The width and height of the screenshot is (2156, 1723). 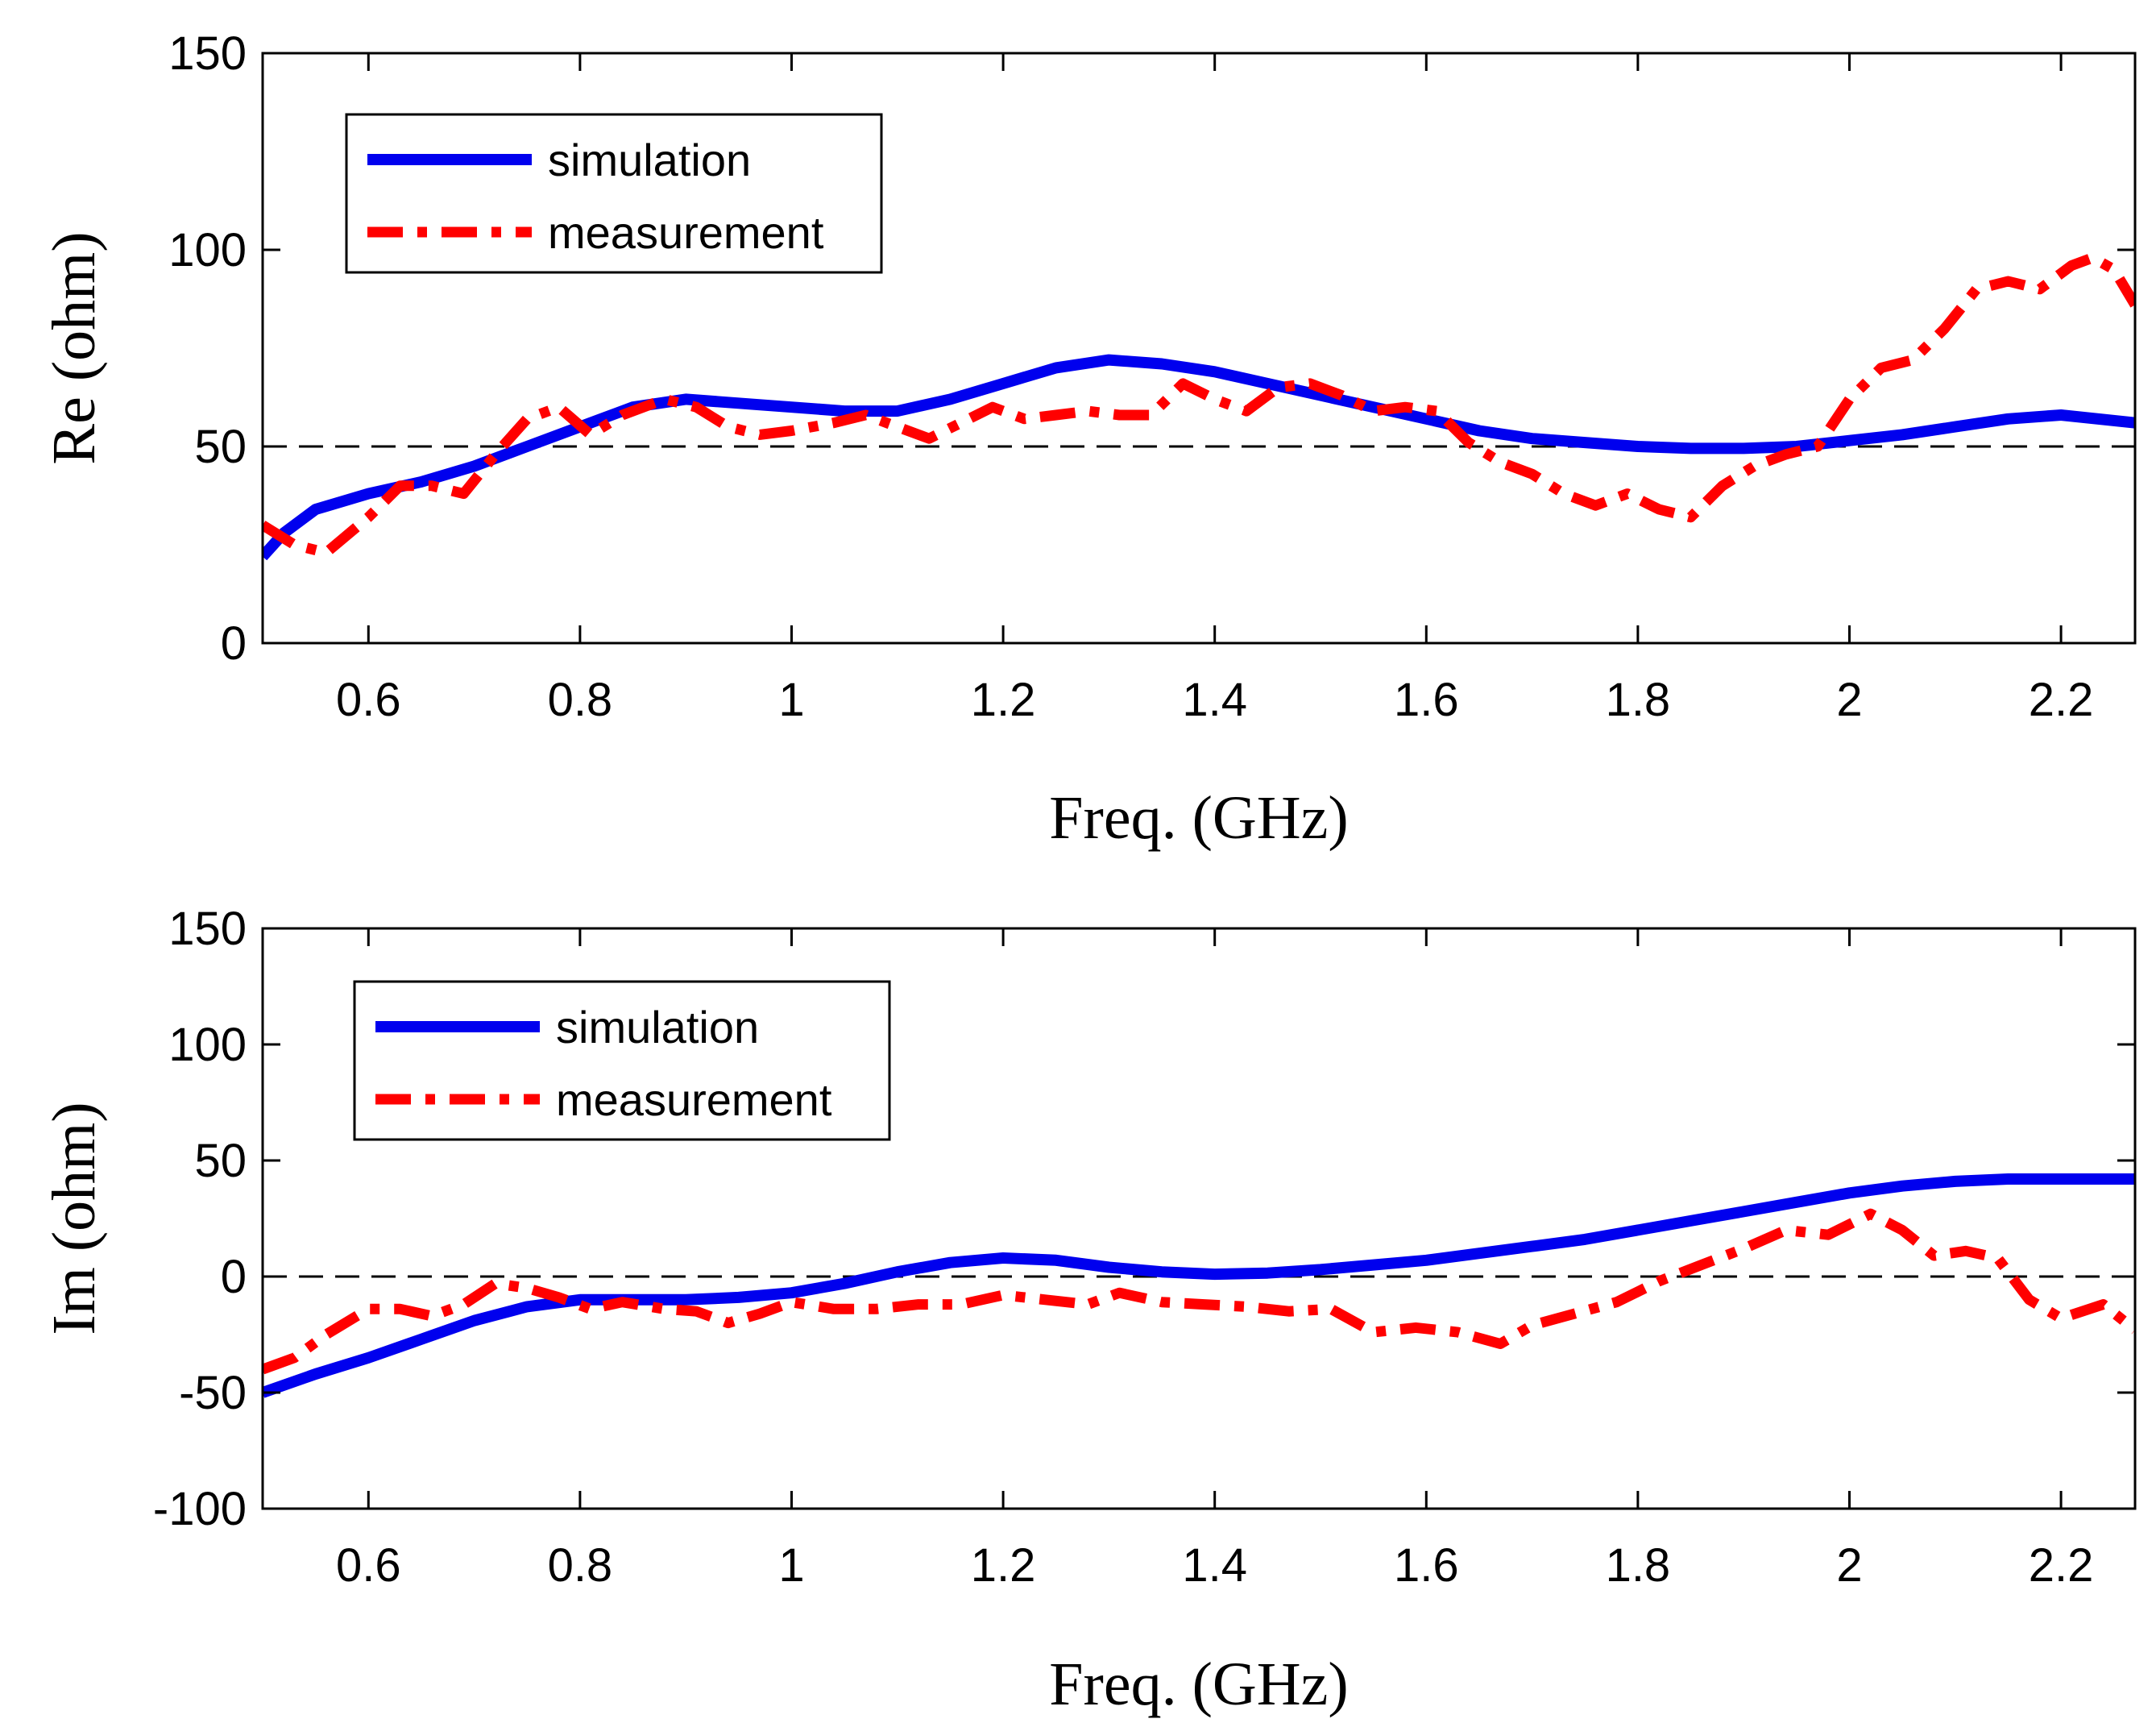 I want to click on im-legend-label-measurement: measurement, so click(x=694, y=1099).